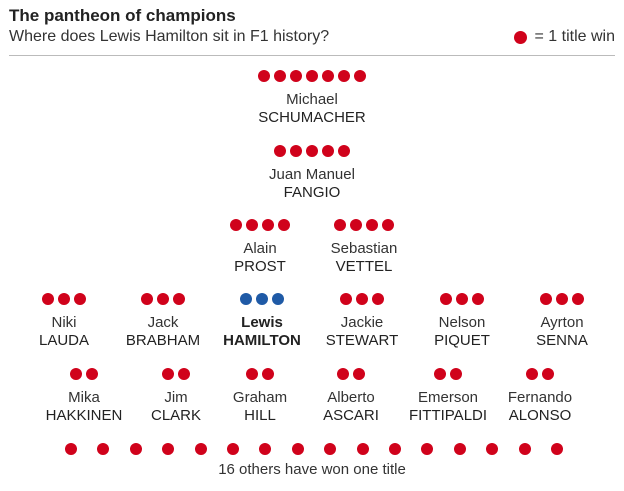 Image resolution: width=624 pixels, height=491 pixels. Describe the element at coordinates (312, 469) in the screenshot. I see `others-label: 16 others have won one title` at that location.